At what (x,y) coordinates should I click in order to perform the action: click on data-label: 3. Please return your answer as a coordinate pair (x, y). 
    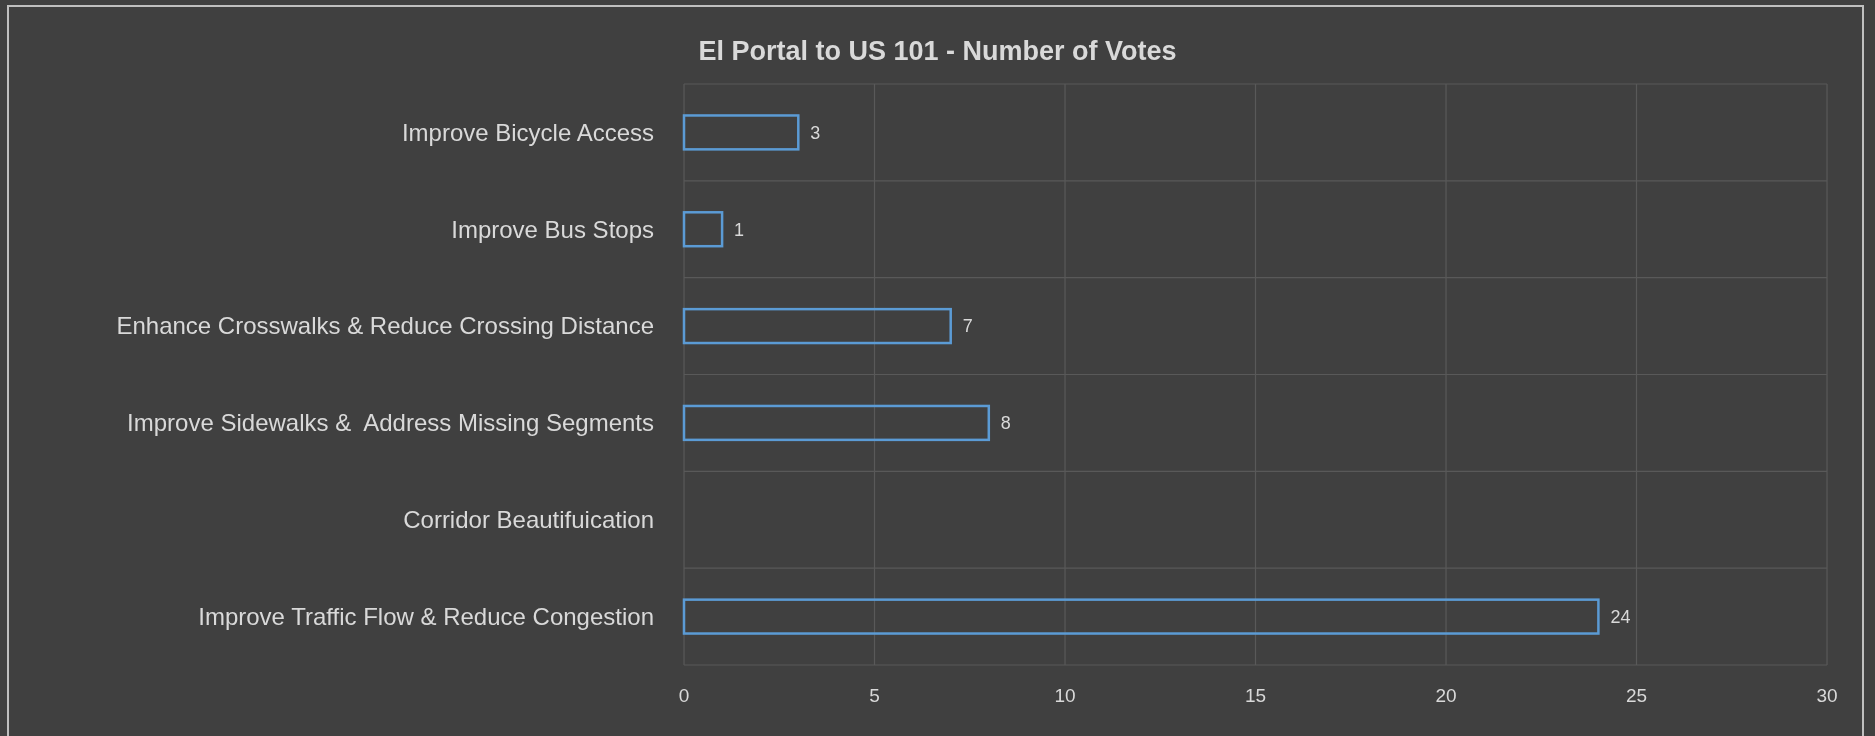
    Looking at the image, I should click on (815, 132).